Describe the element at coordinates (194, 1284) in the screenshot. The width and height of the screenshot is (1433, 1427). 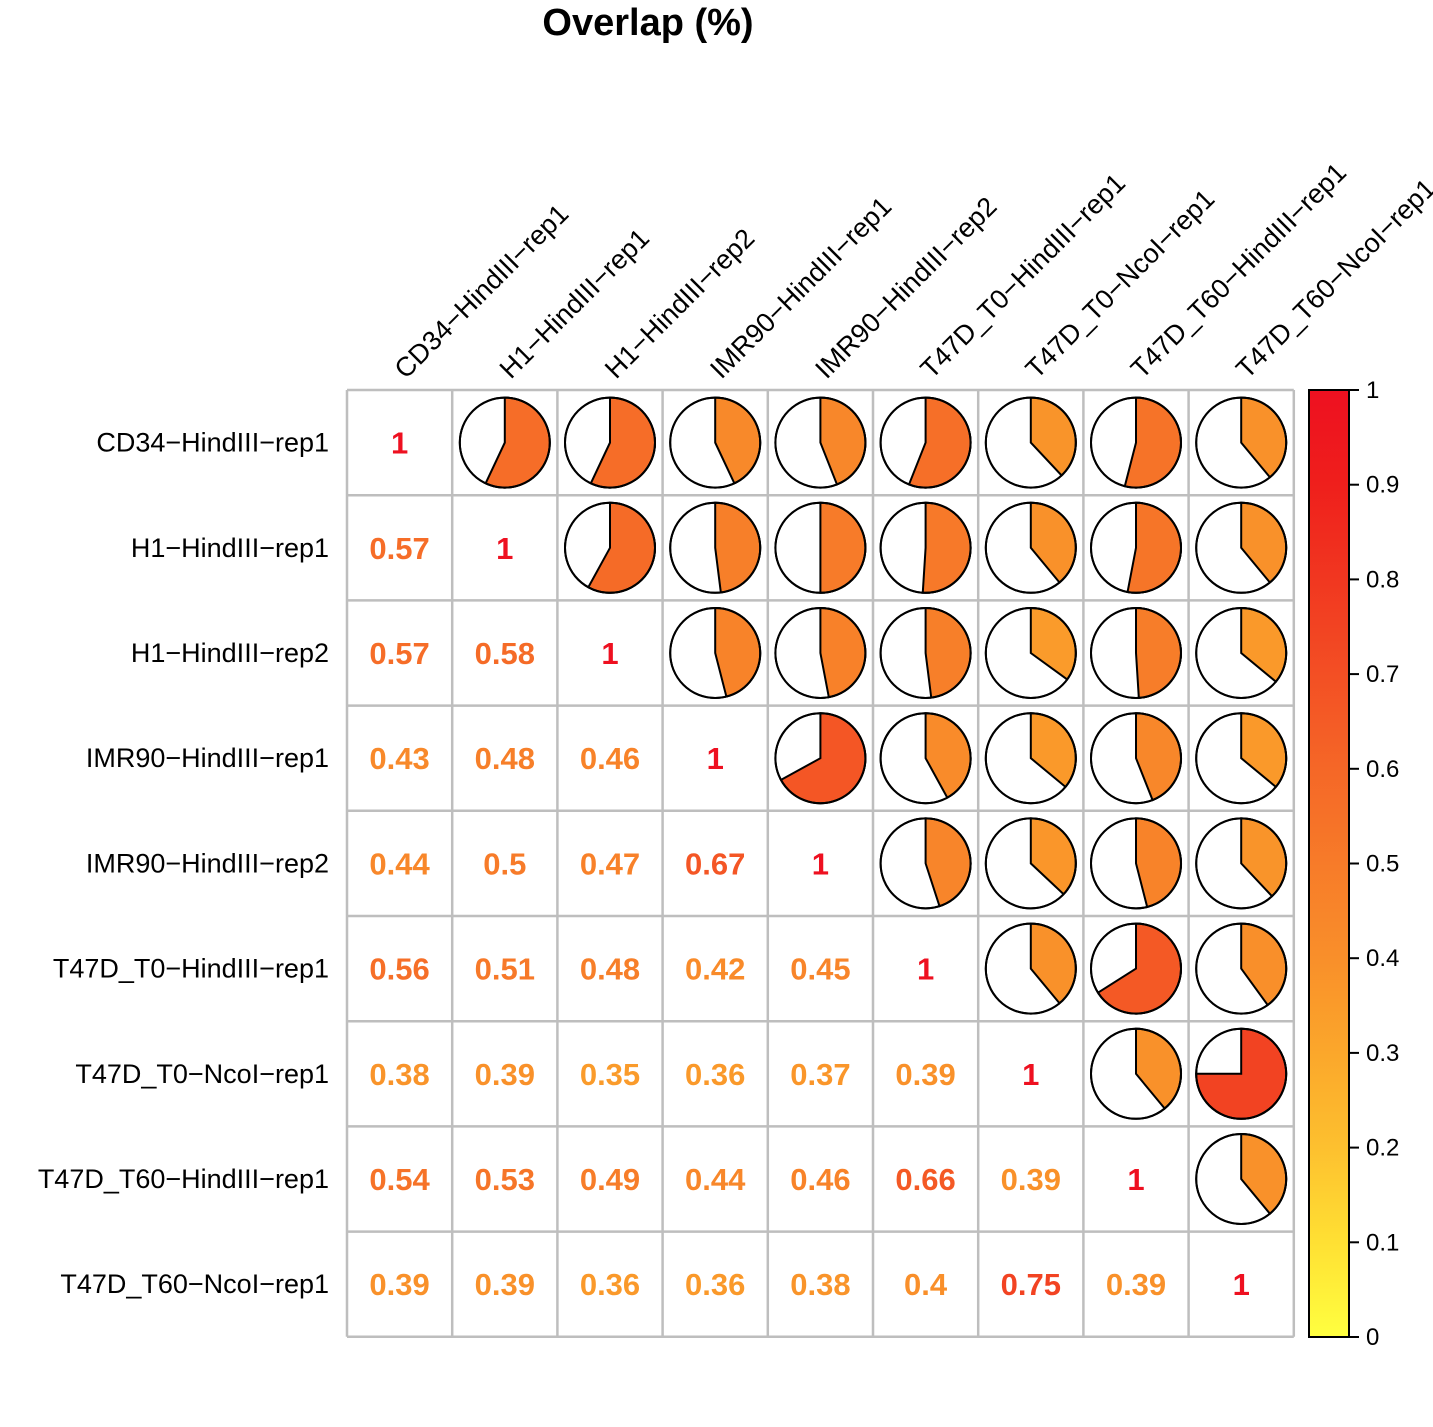
I see `row-label: T47D_T60−NcoI−rep1` at that location.